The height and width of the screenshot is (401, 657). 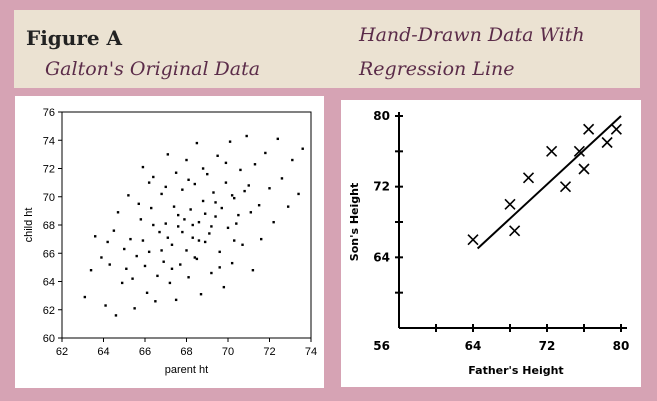 What do you see at coordinates (437, 69) in the screenshot?
I see `right-chart-title-line2: Regression Line` at bounding box center [437, 69].